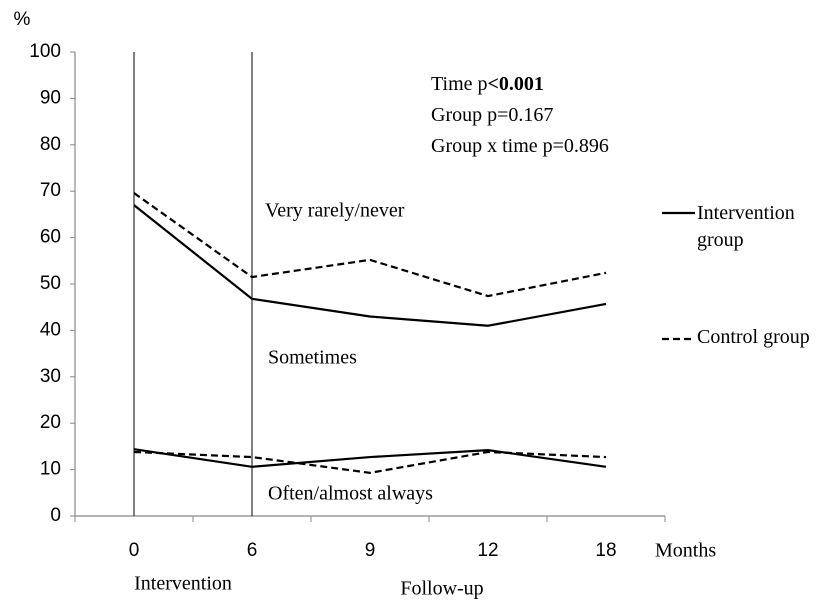 This screenshot has height=602, width=822. What do you see at coordinates (50, 329) in the screenshot?
I see `y-tick-label: 40` at bounding box center [50, 329].